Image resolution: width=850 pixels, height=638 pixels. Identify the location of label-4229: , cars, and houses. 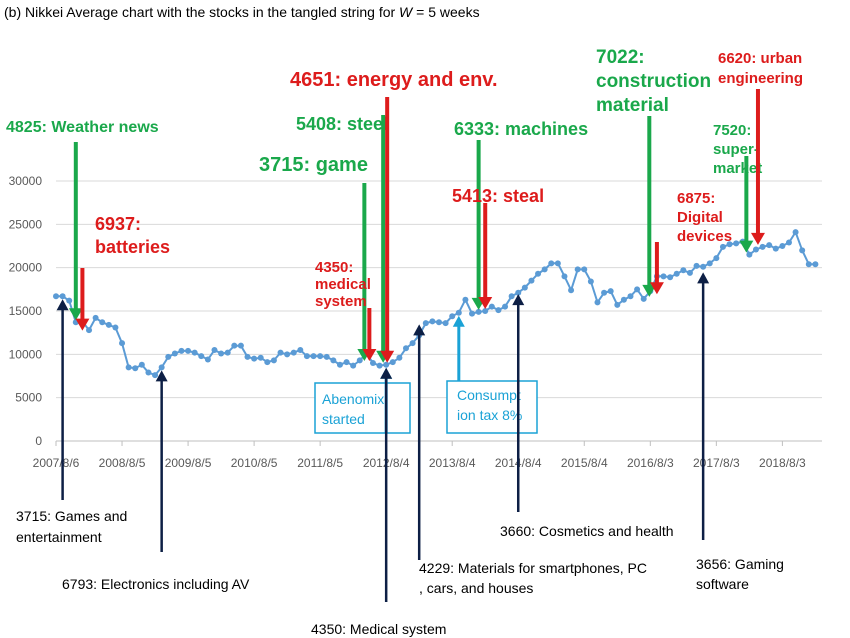
(476, 588).